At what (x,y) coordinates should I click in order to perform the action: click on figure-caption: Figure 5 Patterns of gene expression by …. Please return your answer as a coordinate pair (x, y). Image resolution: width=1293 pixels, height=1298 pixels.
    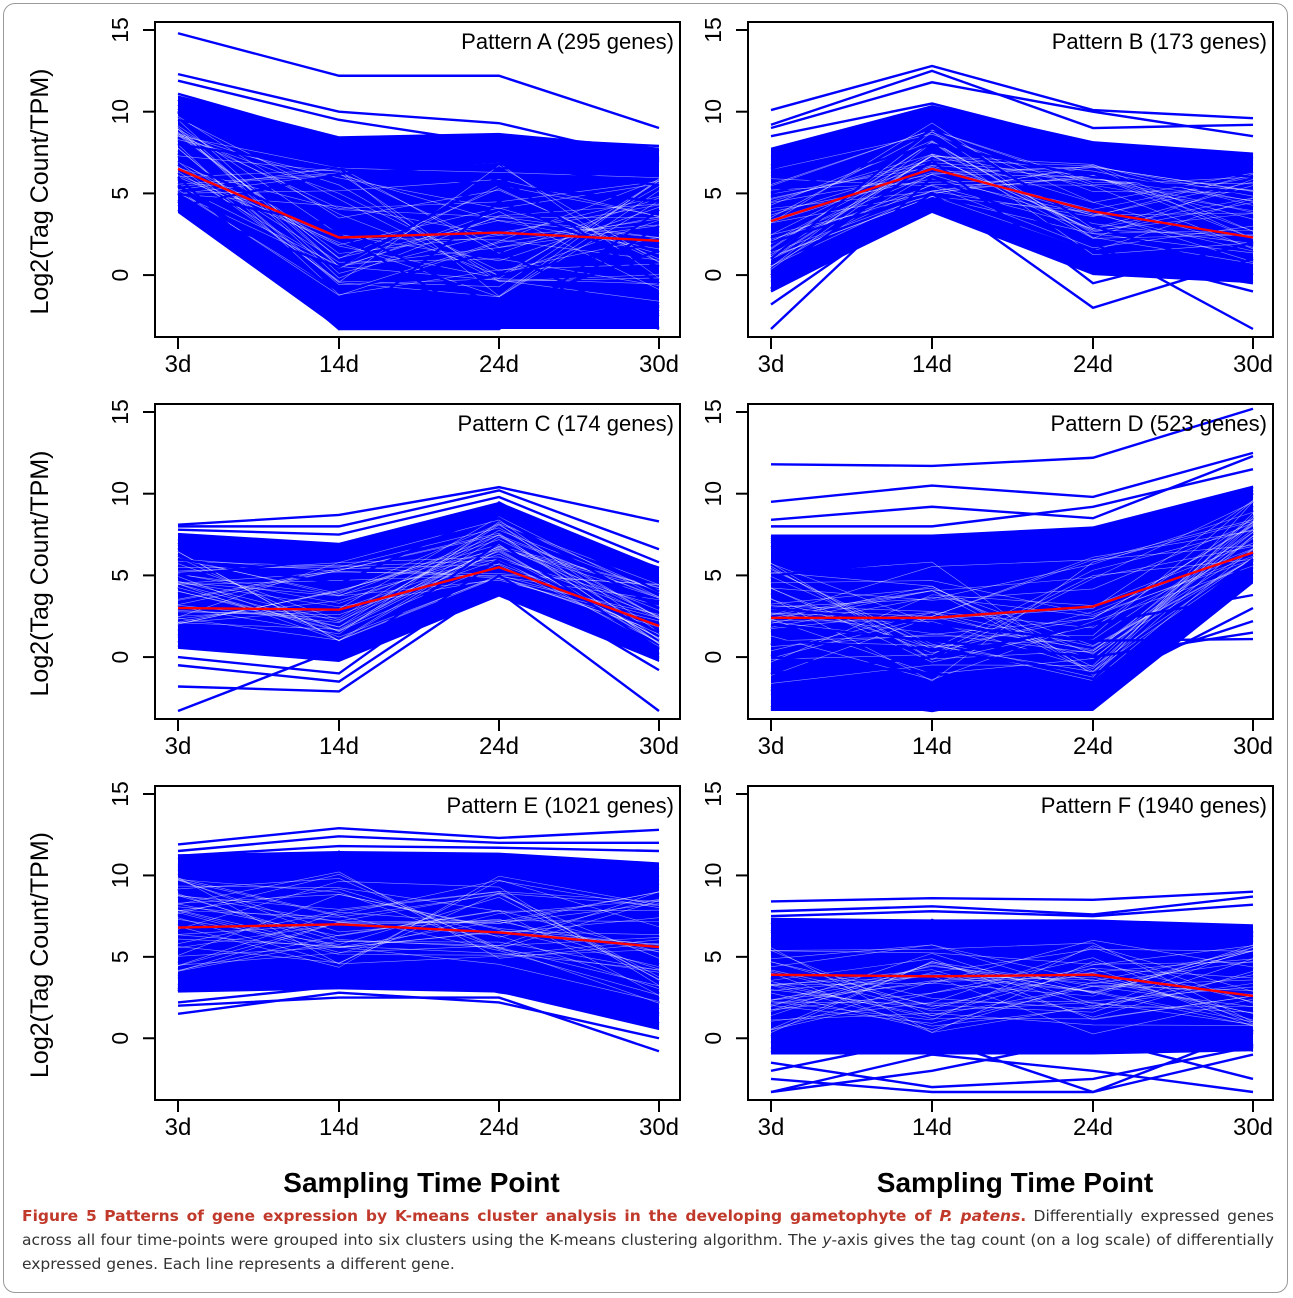
    Looking at the image, I should click on (648, 1240).